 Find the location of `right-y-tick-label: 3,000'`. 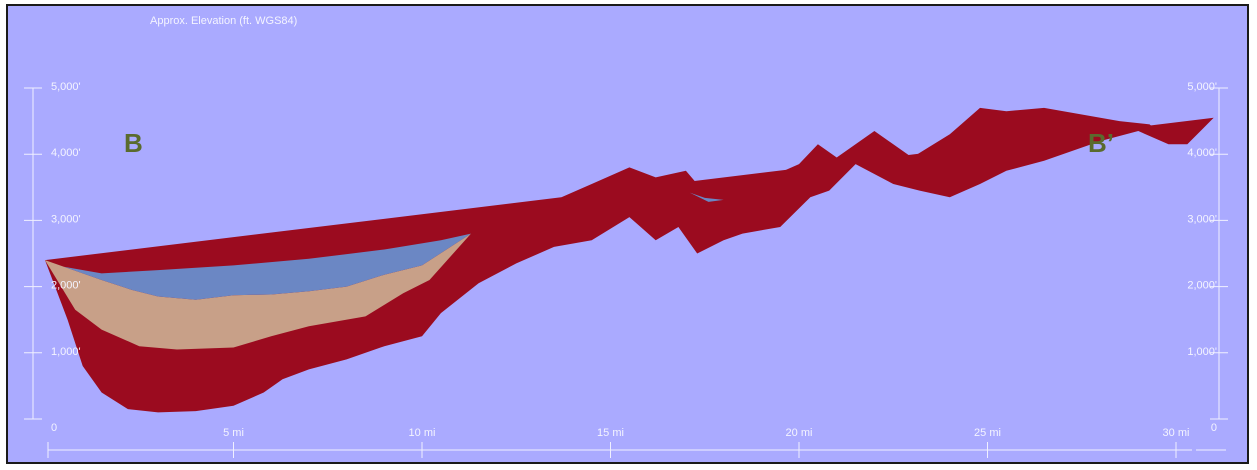

right-y-tick-label: 3,000' is located at coordinates (1202, 219).